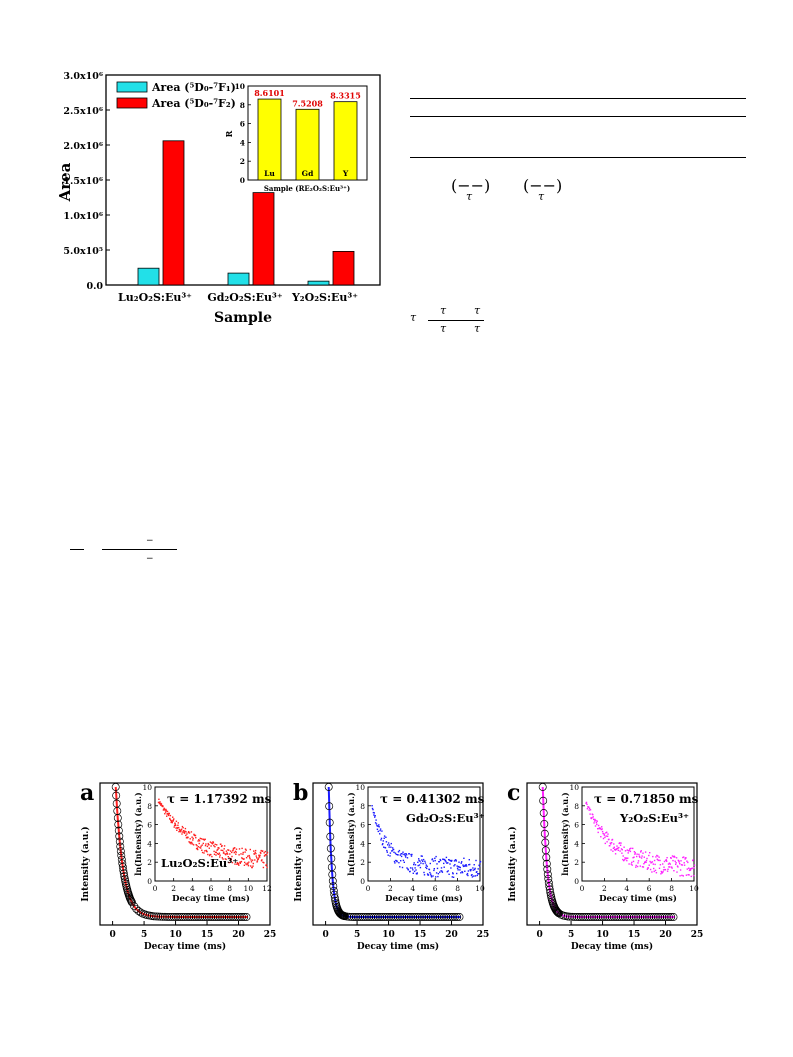  Describe the element at coordinates (267, 888) in the screenshot. I see `inset-x-tick-label: 12` at that location.